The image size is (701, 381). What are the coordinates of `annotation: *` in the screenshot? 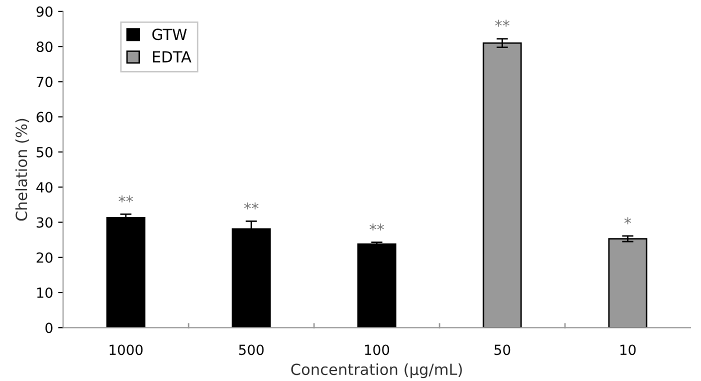 It's located at (628, 220).